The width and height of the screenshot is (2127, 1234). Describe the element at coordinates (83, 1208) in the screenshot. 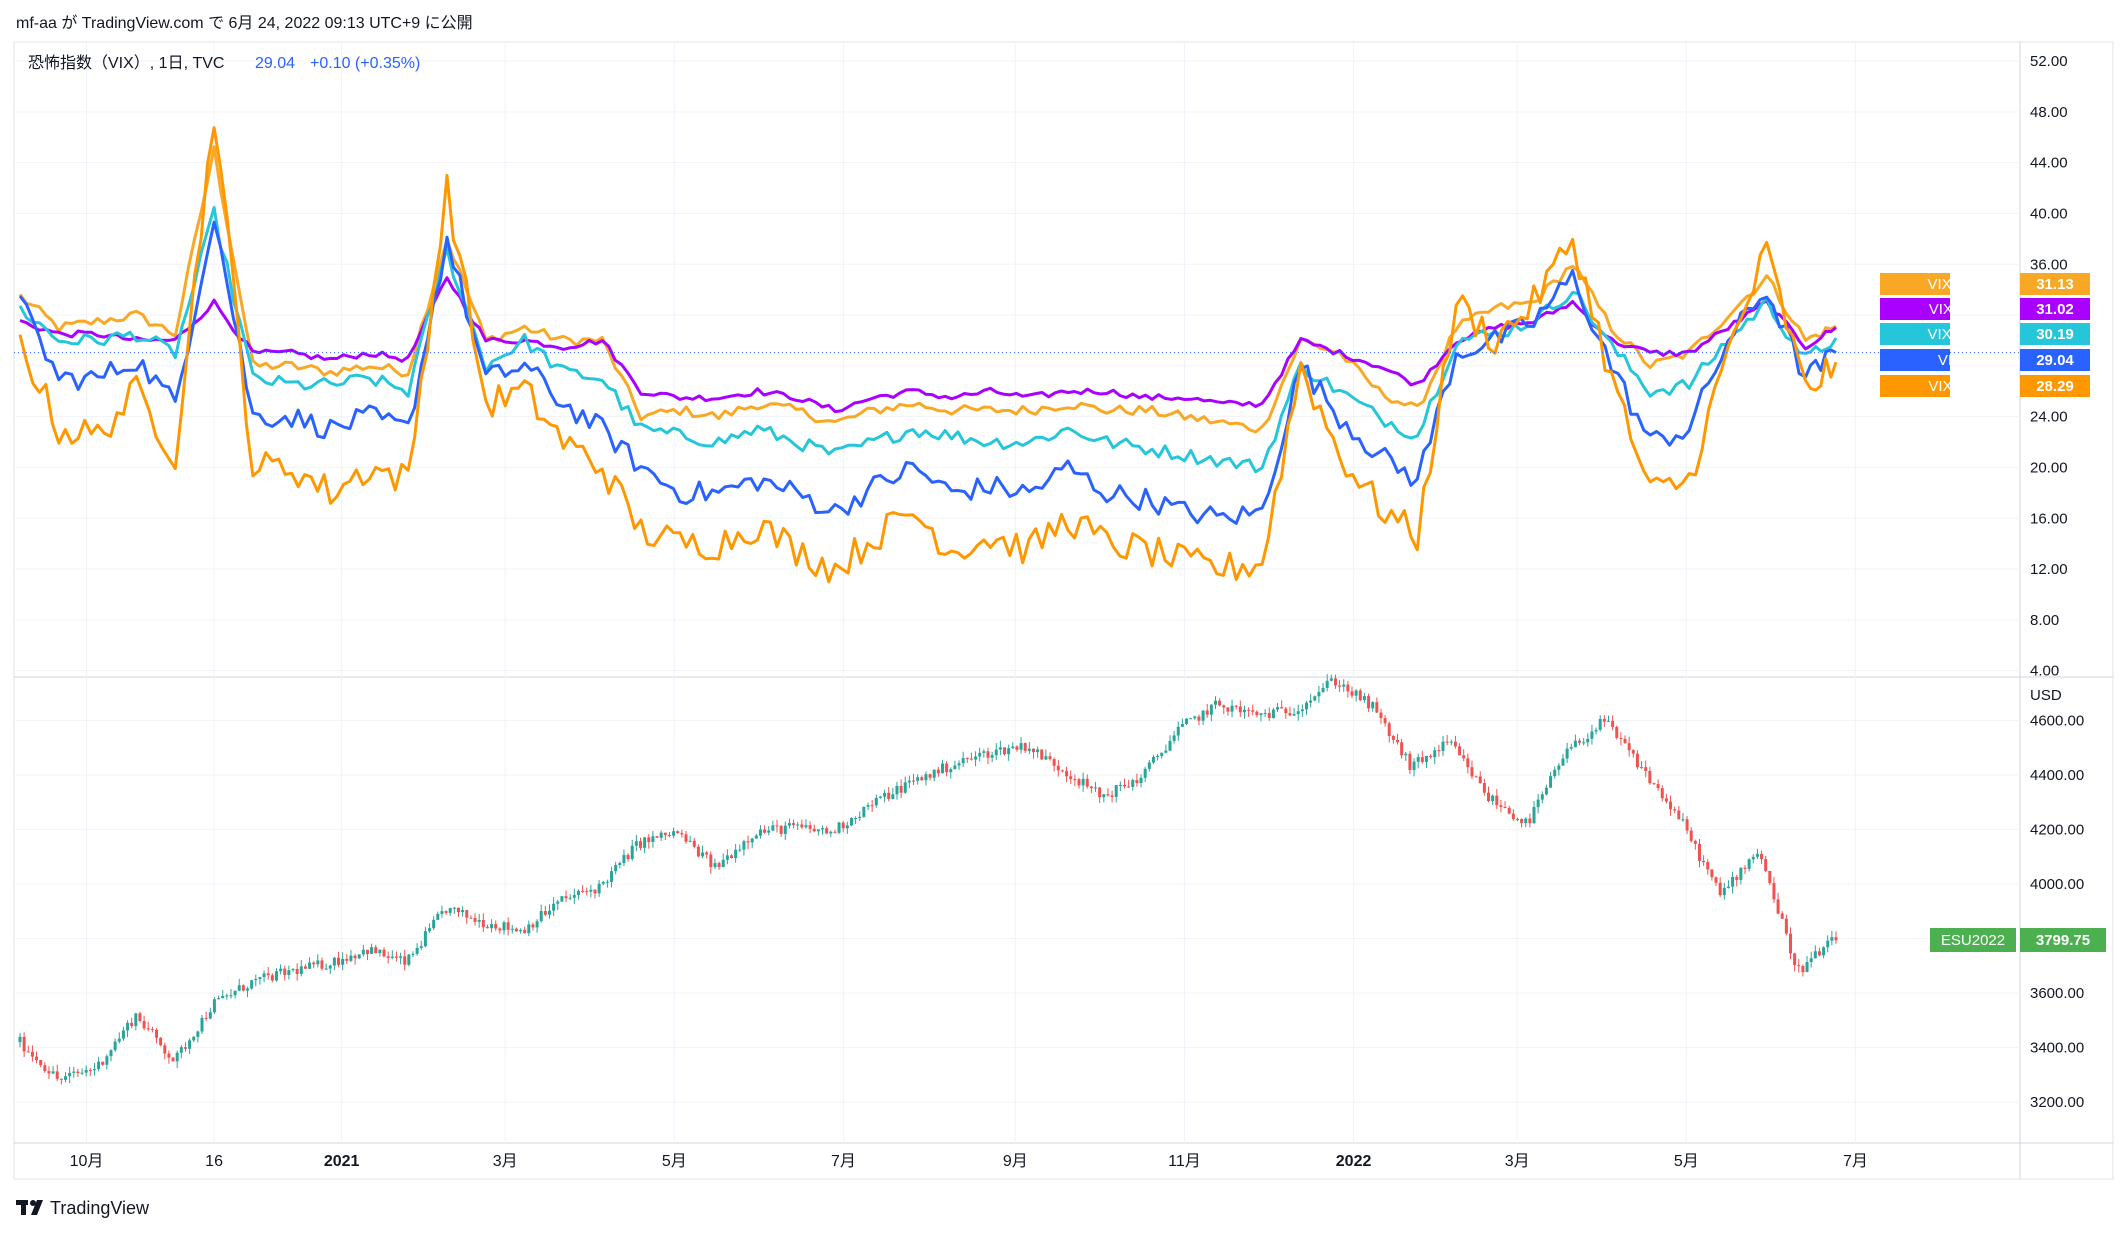

I see `tradingview-logo: TradingView` at that location.